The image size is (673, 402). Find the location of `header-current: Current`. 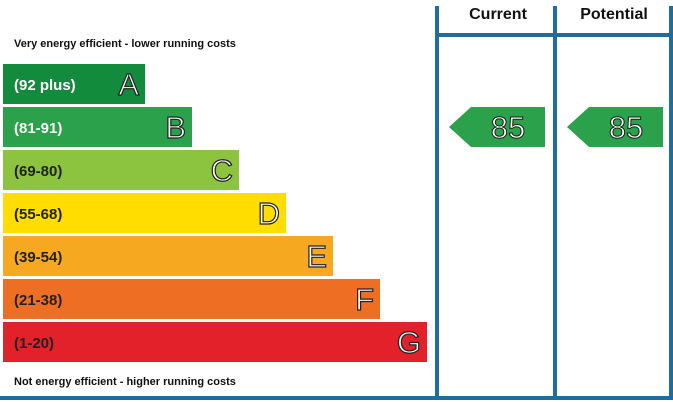

header-current: Current is located at coordinates (498, 14).